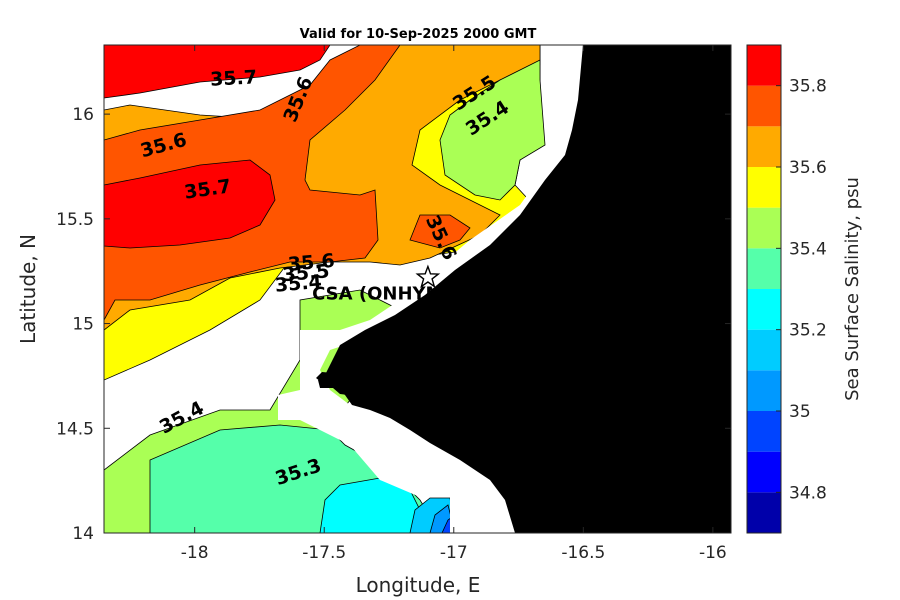  I want to click on x-axis-label: Longitude, E, so click(418, 585).